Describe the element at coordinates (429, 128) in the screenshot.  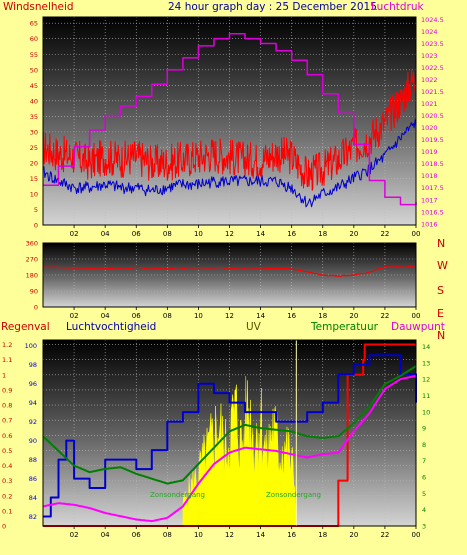
I see `y-tick-label-pressure: 1020` at that location.